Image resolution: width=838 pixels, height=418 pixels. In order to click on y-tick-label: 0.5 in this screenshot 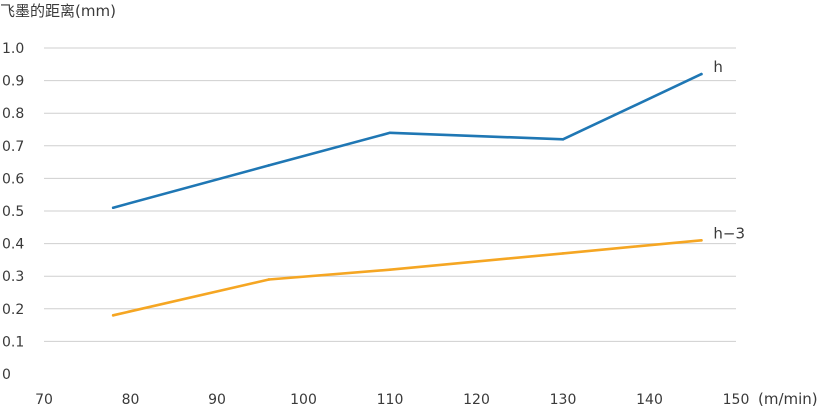, I will do `click(13, 212)`.